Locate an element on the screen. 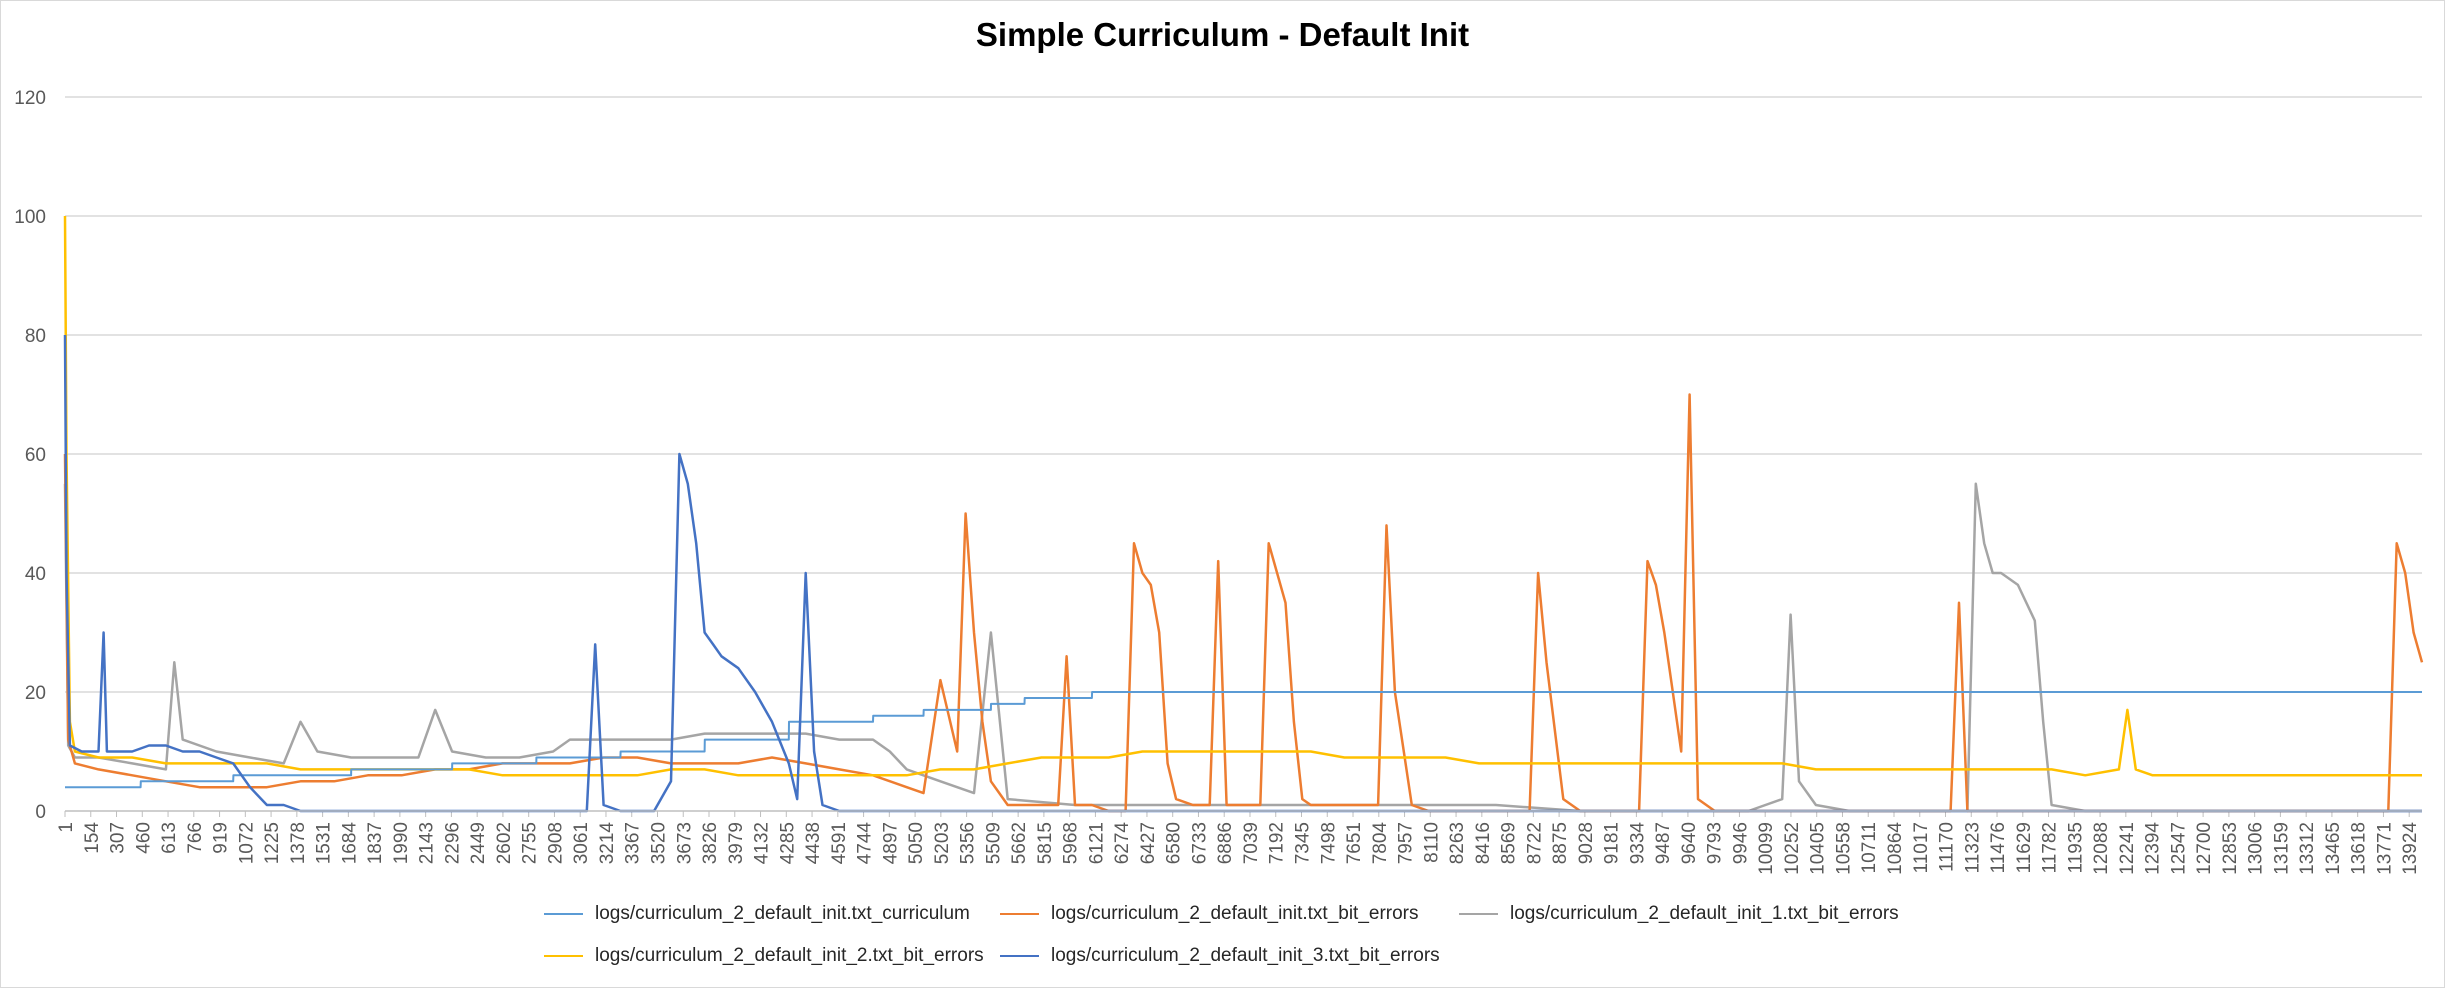  x-tick-label: 5968 is located at coordinates (1071, 843).